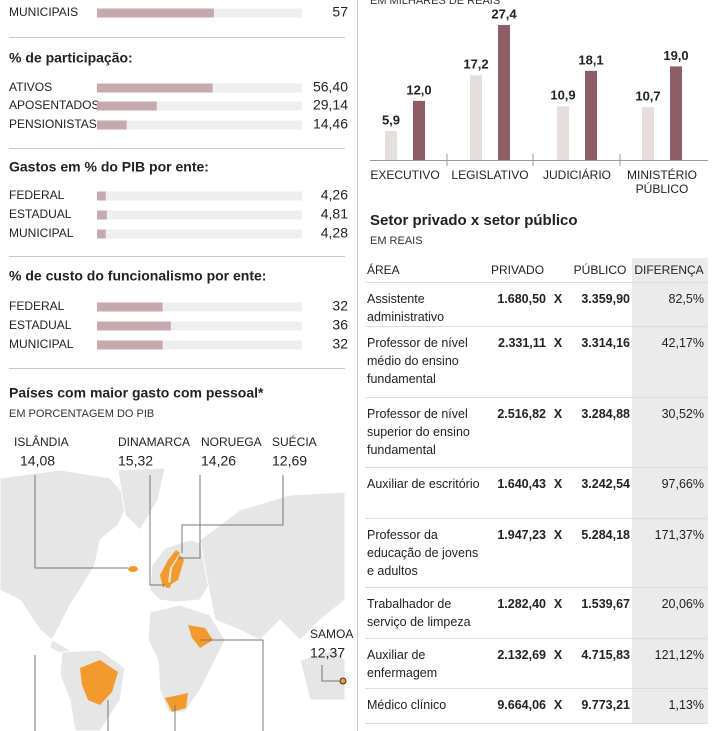 This screenshot has height=731, width=722. I want to click on row-label: MUNICIPAL, so click(41, 344).